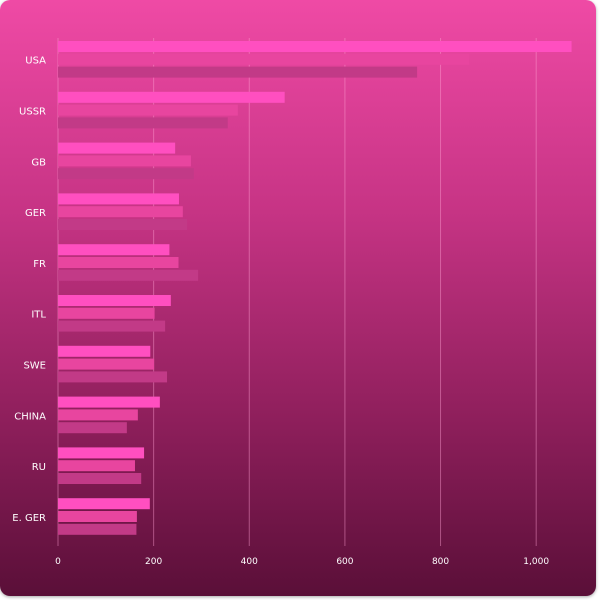 The height and width of the screenshot is (600, 600). Describe the element at coordinates (29, 290) in the screenshot. I see `category-labels: USA USSR GB GER FR ITL SWE CHINA RU E. GER` at that location.